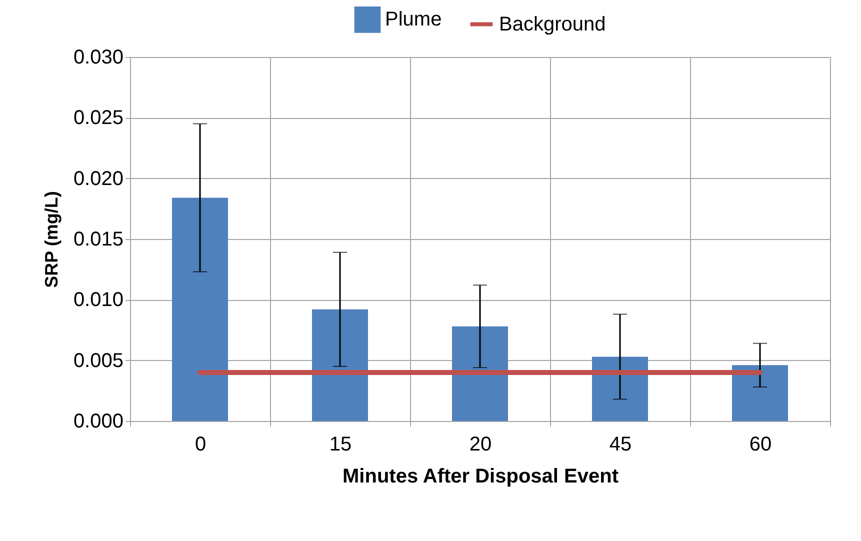 The height and width of the screenshot is (541, 861). Describe the element at coordinates (620, 445) in the screenshot. I see `x-tick-label: 45` at that location.